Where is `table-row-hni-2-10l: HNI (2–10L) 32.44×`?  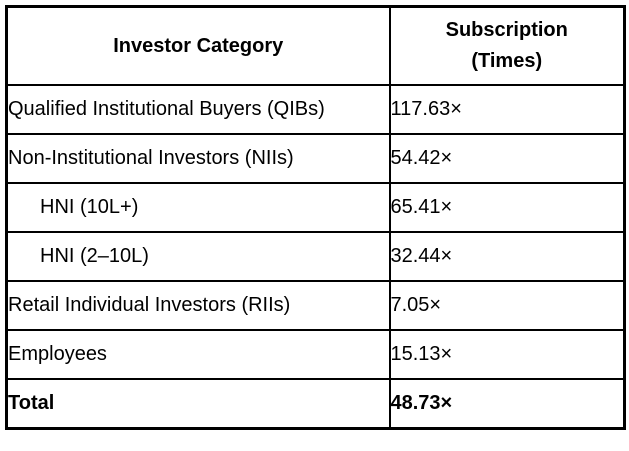
table-row-hni-2-10l: HNI (2–10L) 32.44× is located at coordinates (315, 256).